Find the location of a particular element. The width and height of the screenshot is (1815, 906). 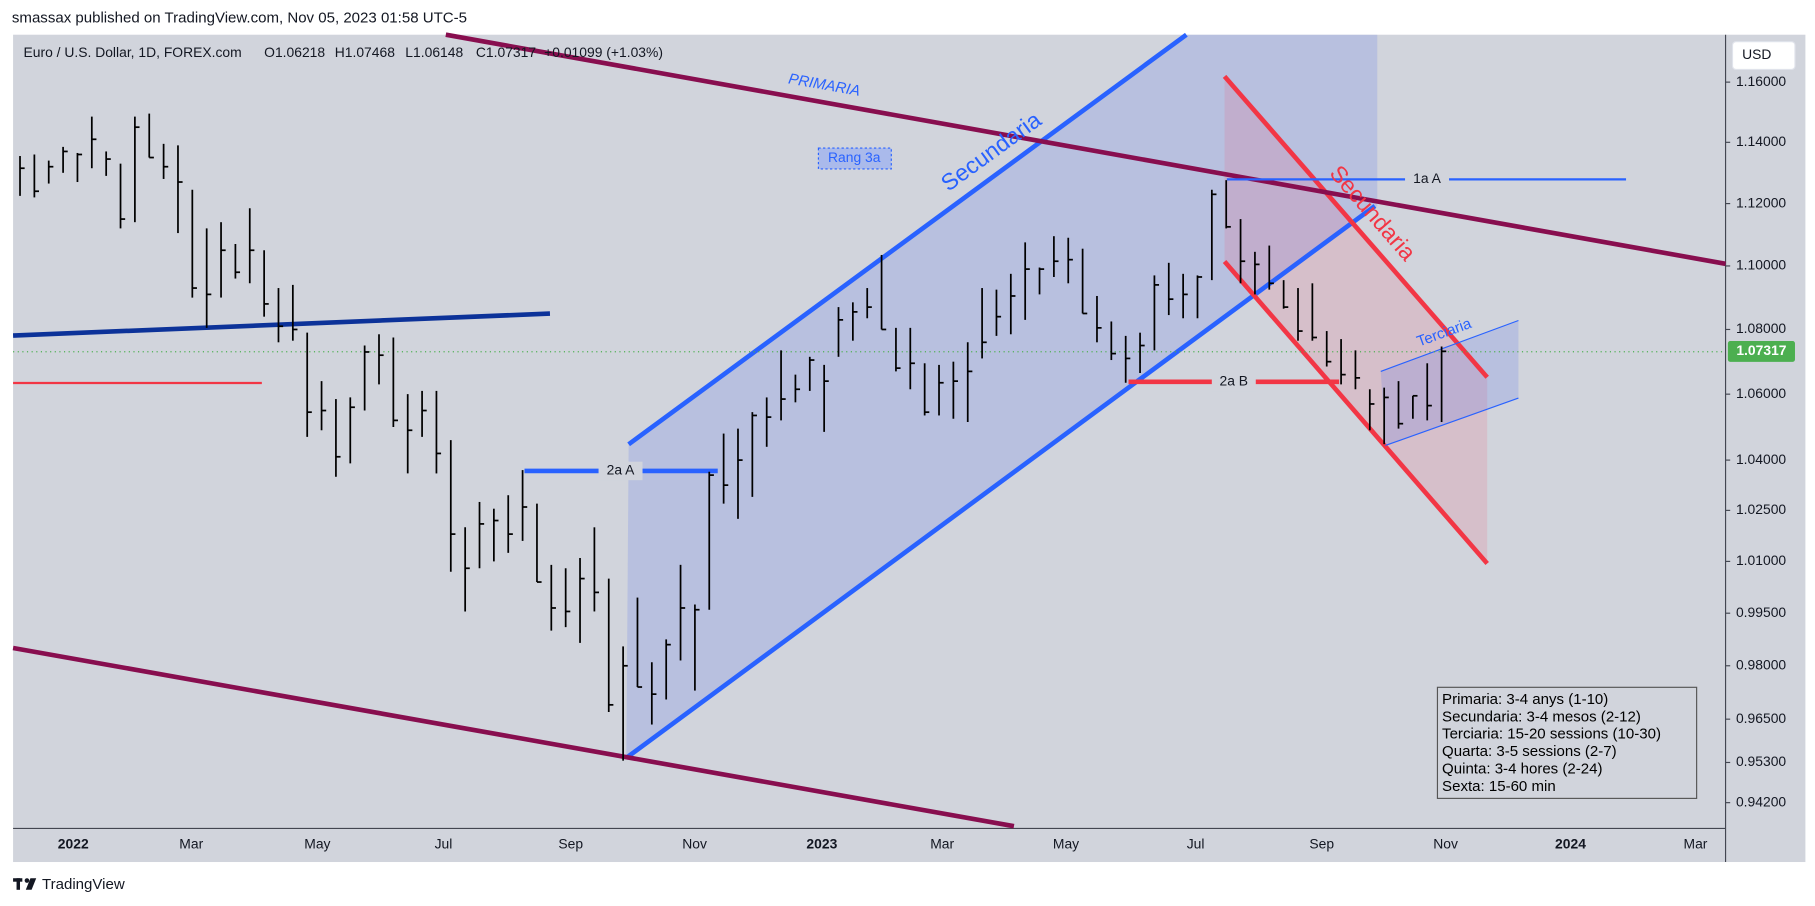

note: Sexta: 15-60 min is located at coordinates (1499, 786).